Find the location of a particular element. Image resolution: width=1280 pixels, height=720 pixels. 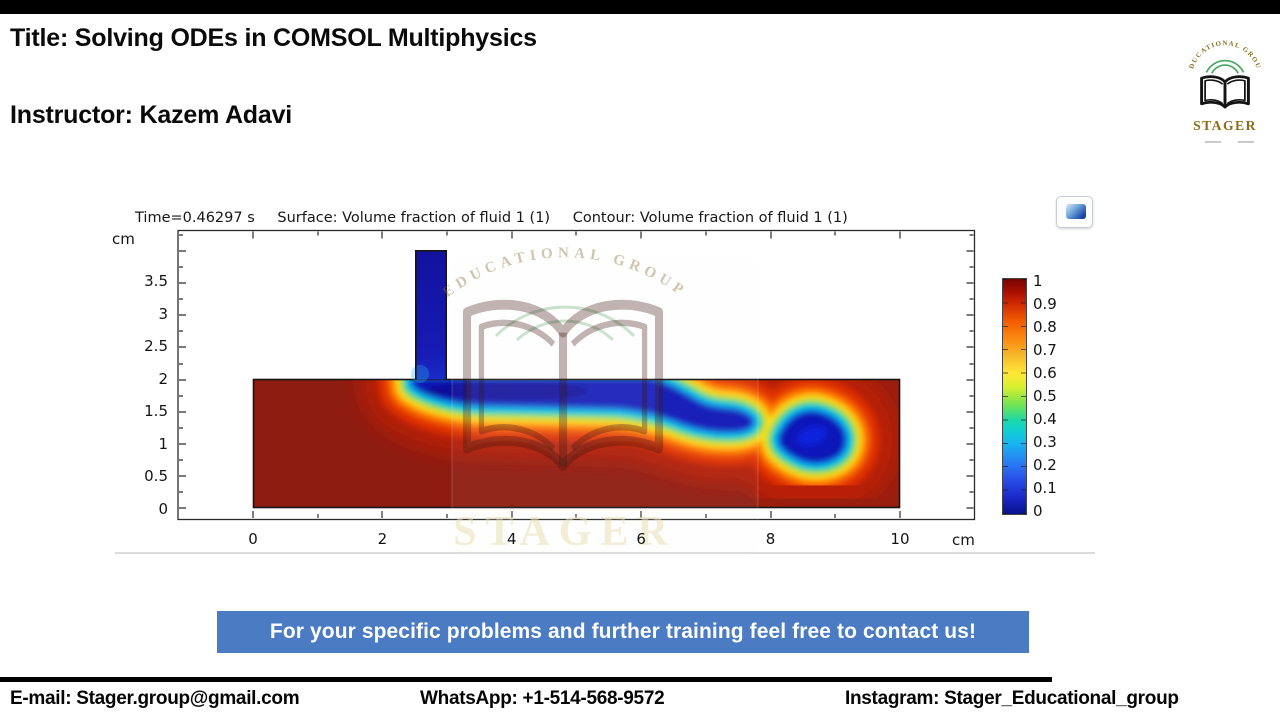

y-tick-label: 2.5 is located at coordinates (156, 346).